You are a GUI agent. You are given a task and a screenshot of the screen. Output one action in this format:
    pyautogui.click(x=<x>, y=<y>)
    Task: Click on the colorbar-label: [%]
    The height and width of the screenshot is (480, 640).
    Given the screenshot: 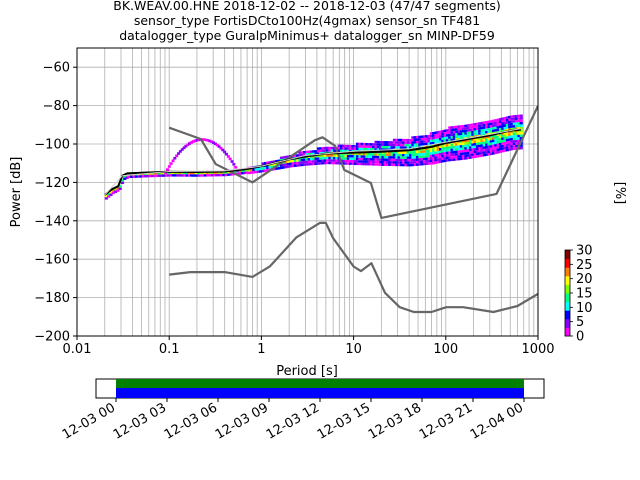 What is the action you would take?
    pyautogui.click(x=619, y=193)
    